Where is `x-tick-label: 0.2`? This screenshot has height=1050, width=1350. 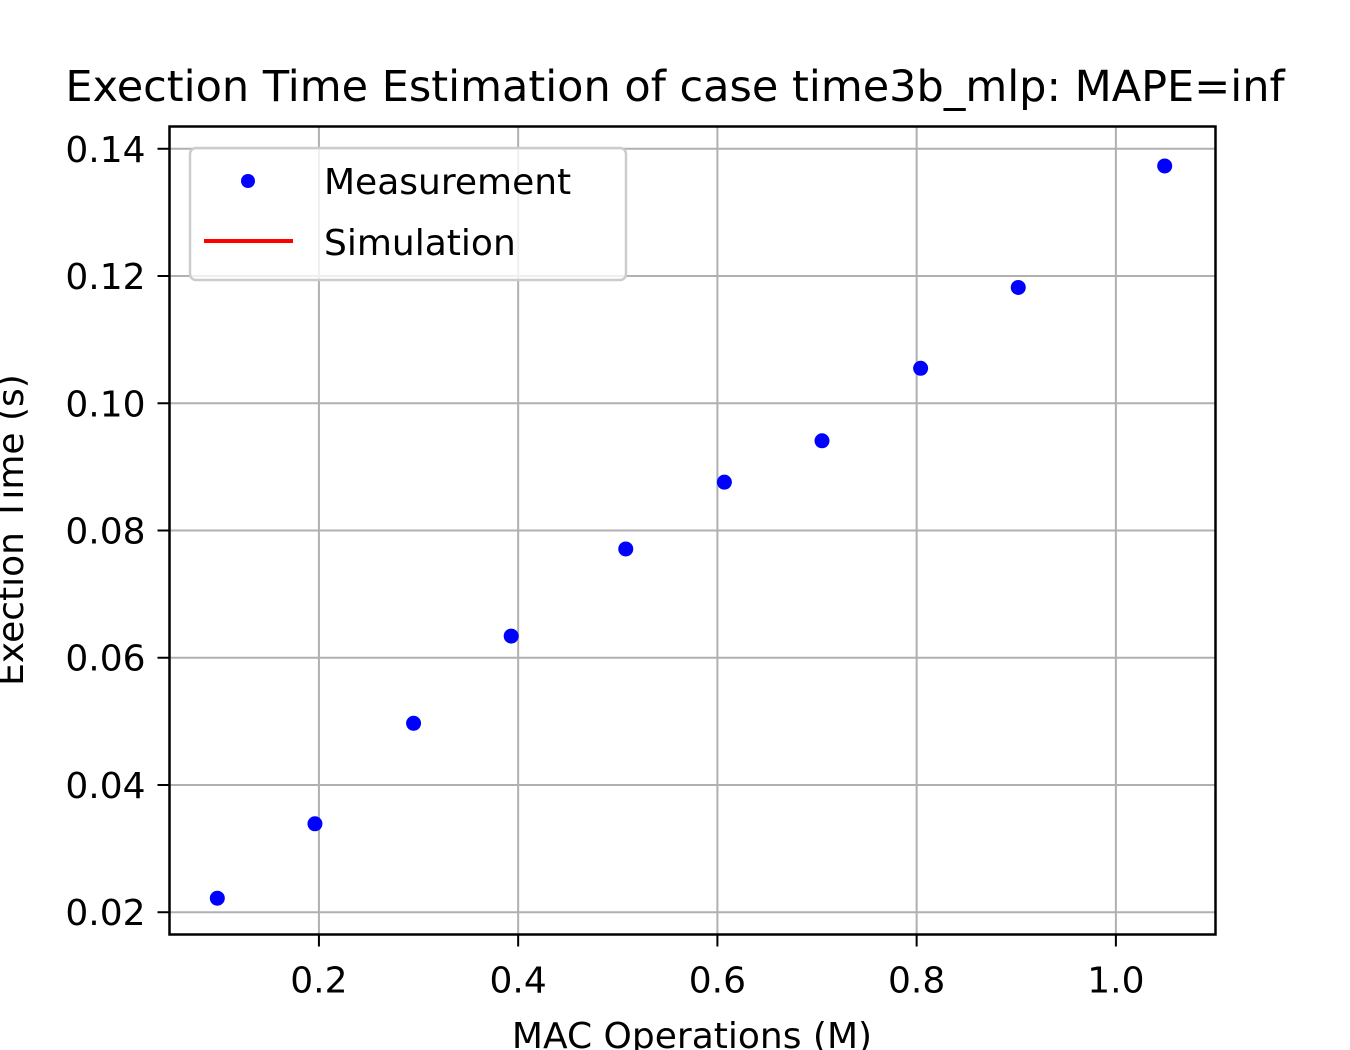 x-tick-label: 0.2 is located at coordinates (318, 981).